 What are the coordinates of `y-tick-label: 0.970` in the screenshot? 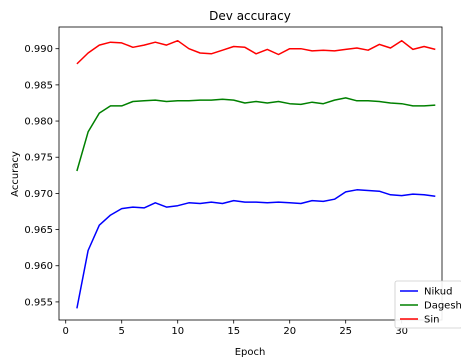 It's located at (38, 194).